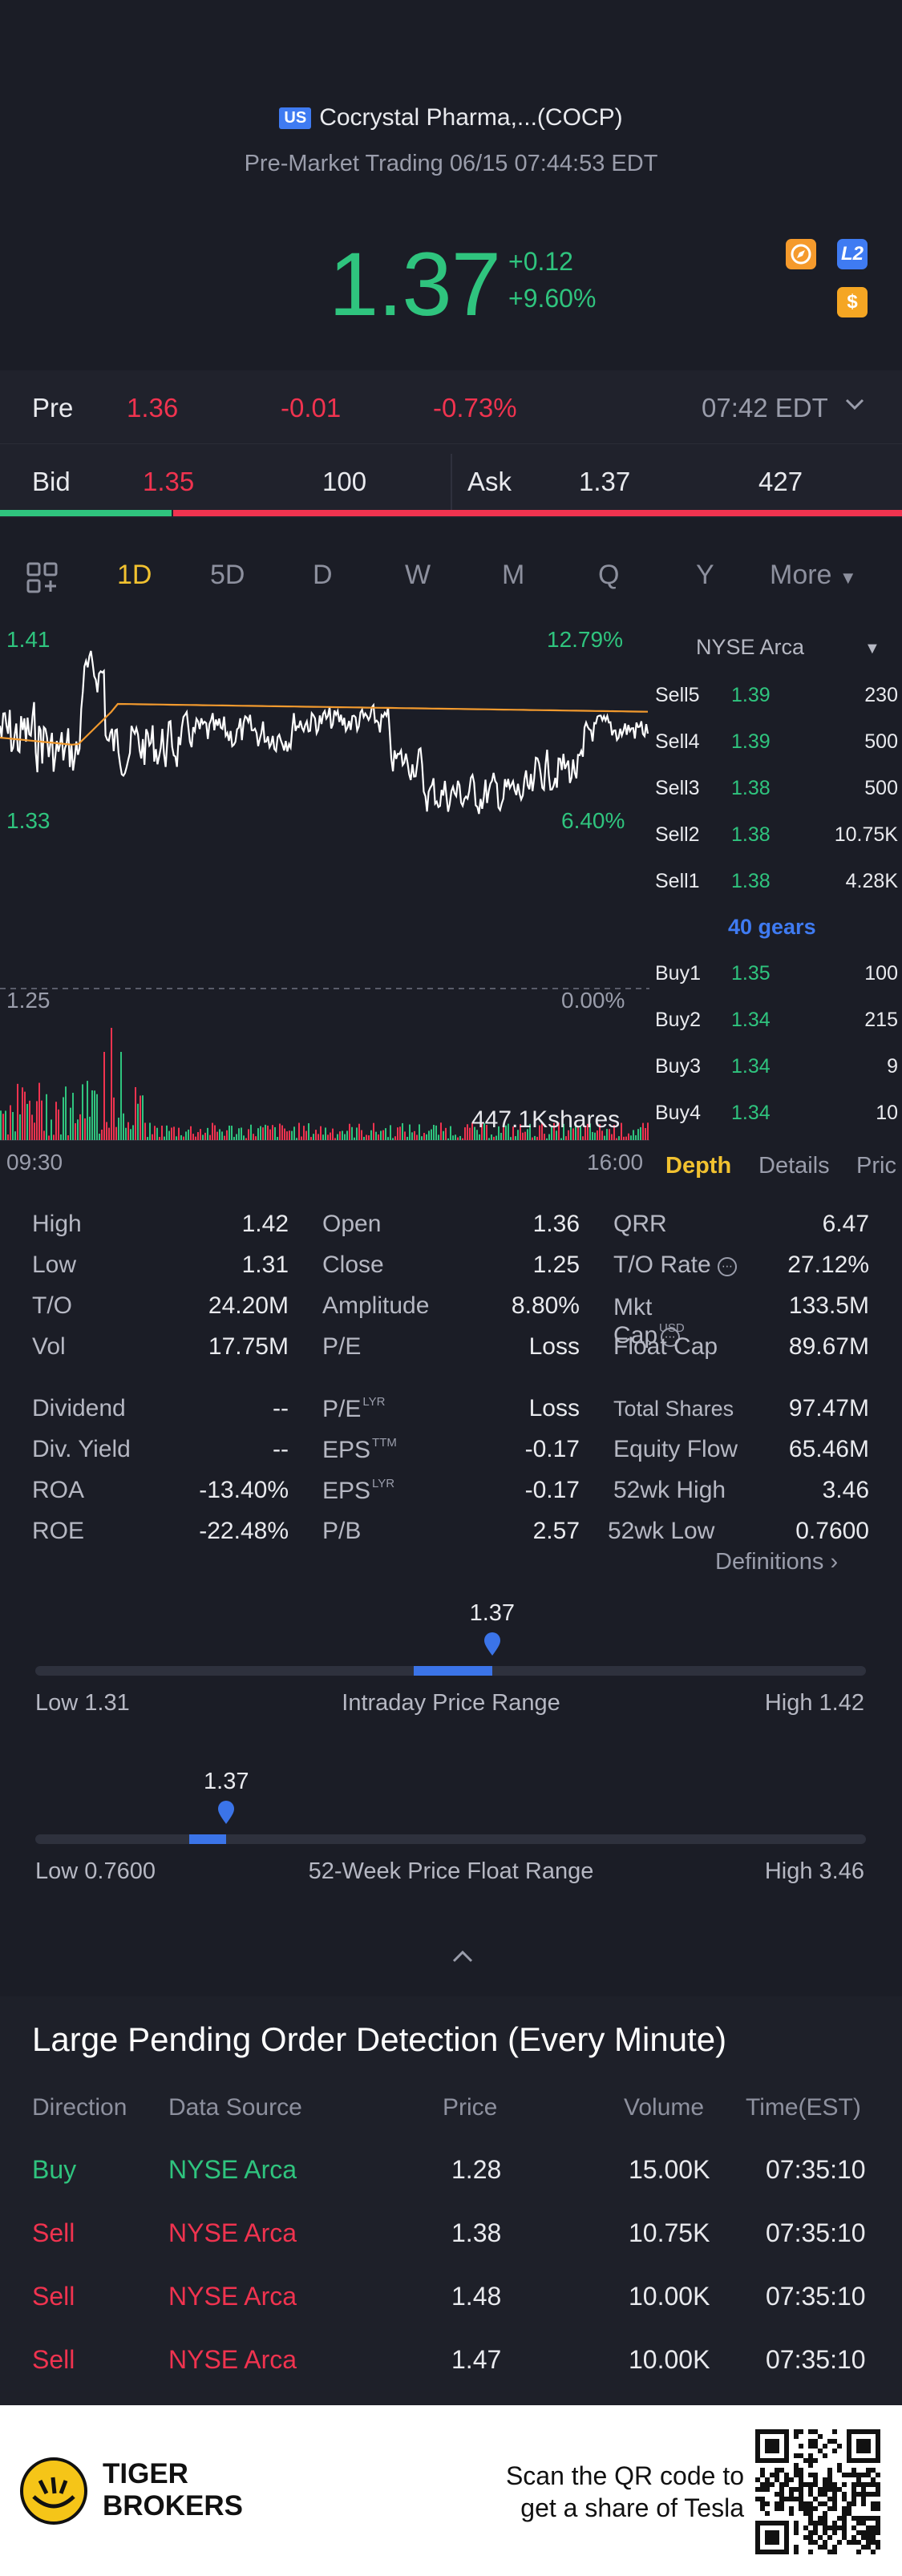 The image size is (902, 2576). I want to click on brand-line-1: TIGER, so click(145, 2473).